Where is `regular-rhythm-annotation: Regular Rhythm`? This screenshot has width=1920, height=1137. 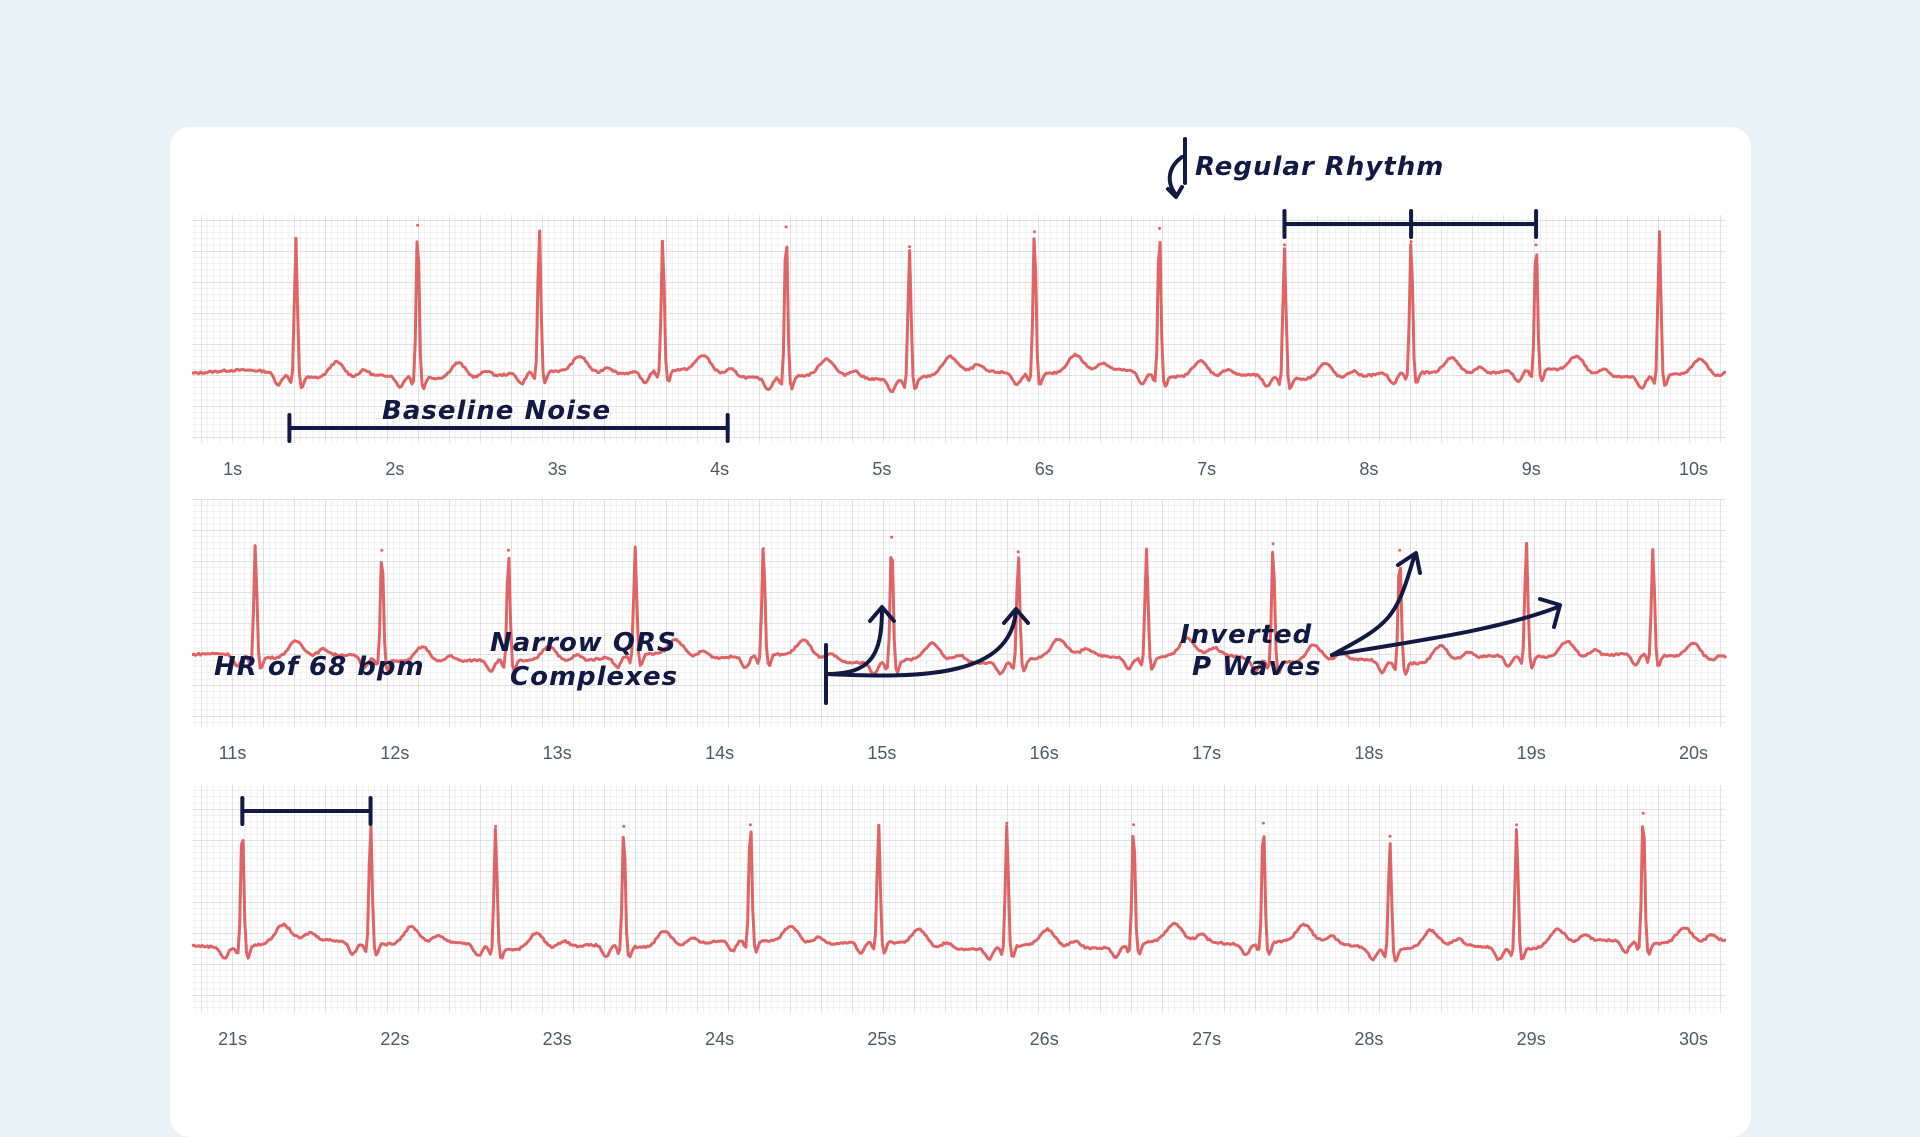 regular-rhythm-annotation: Regular Rhythm is located at coordinates (1352, 188).